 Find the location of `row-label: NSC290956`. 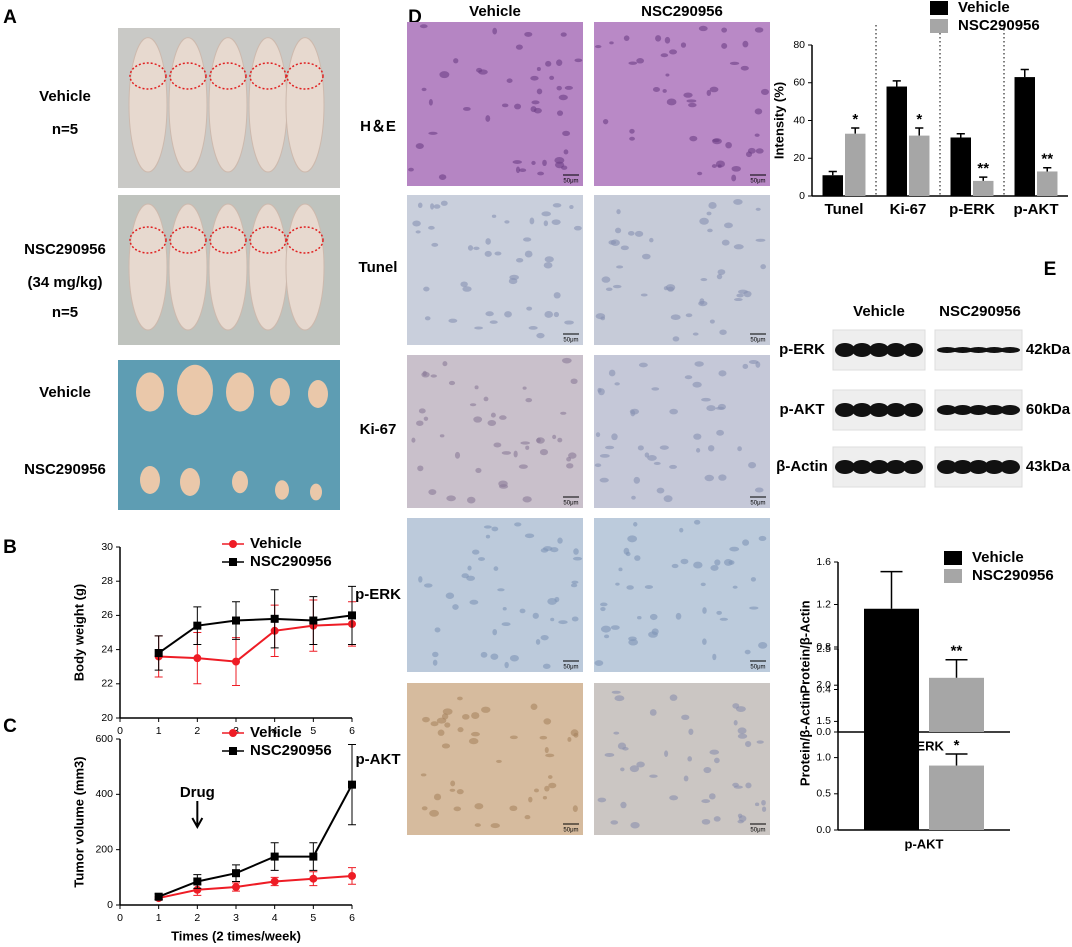

row-label: NSC290956 is located at coordinates (65, 249).